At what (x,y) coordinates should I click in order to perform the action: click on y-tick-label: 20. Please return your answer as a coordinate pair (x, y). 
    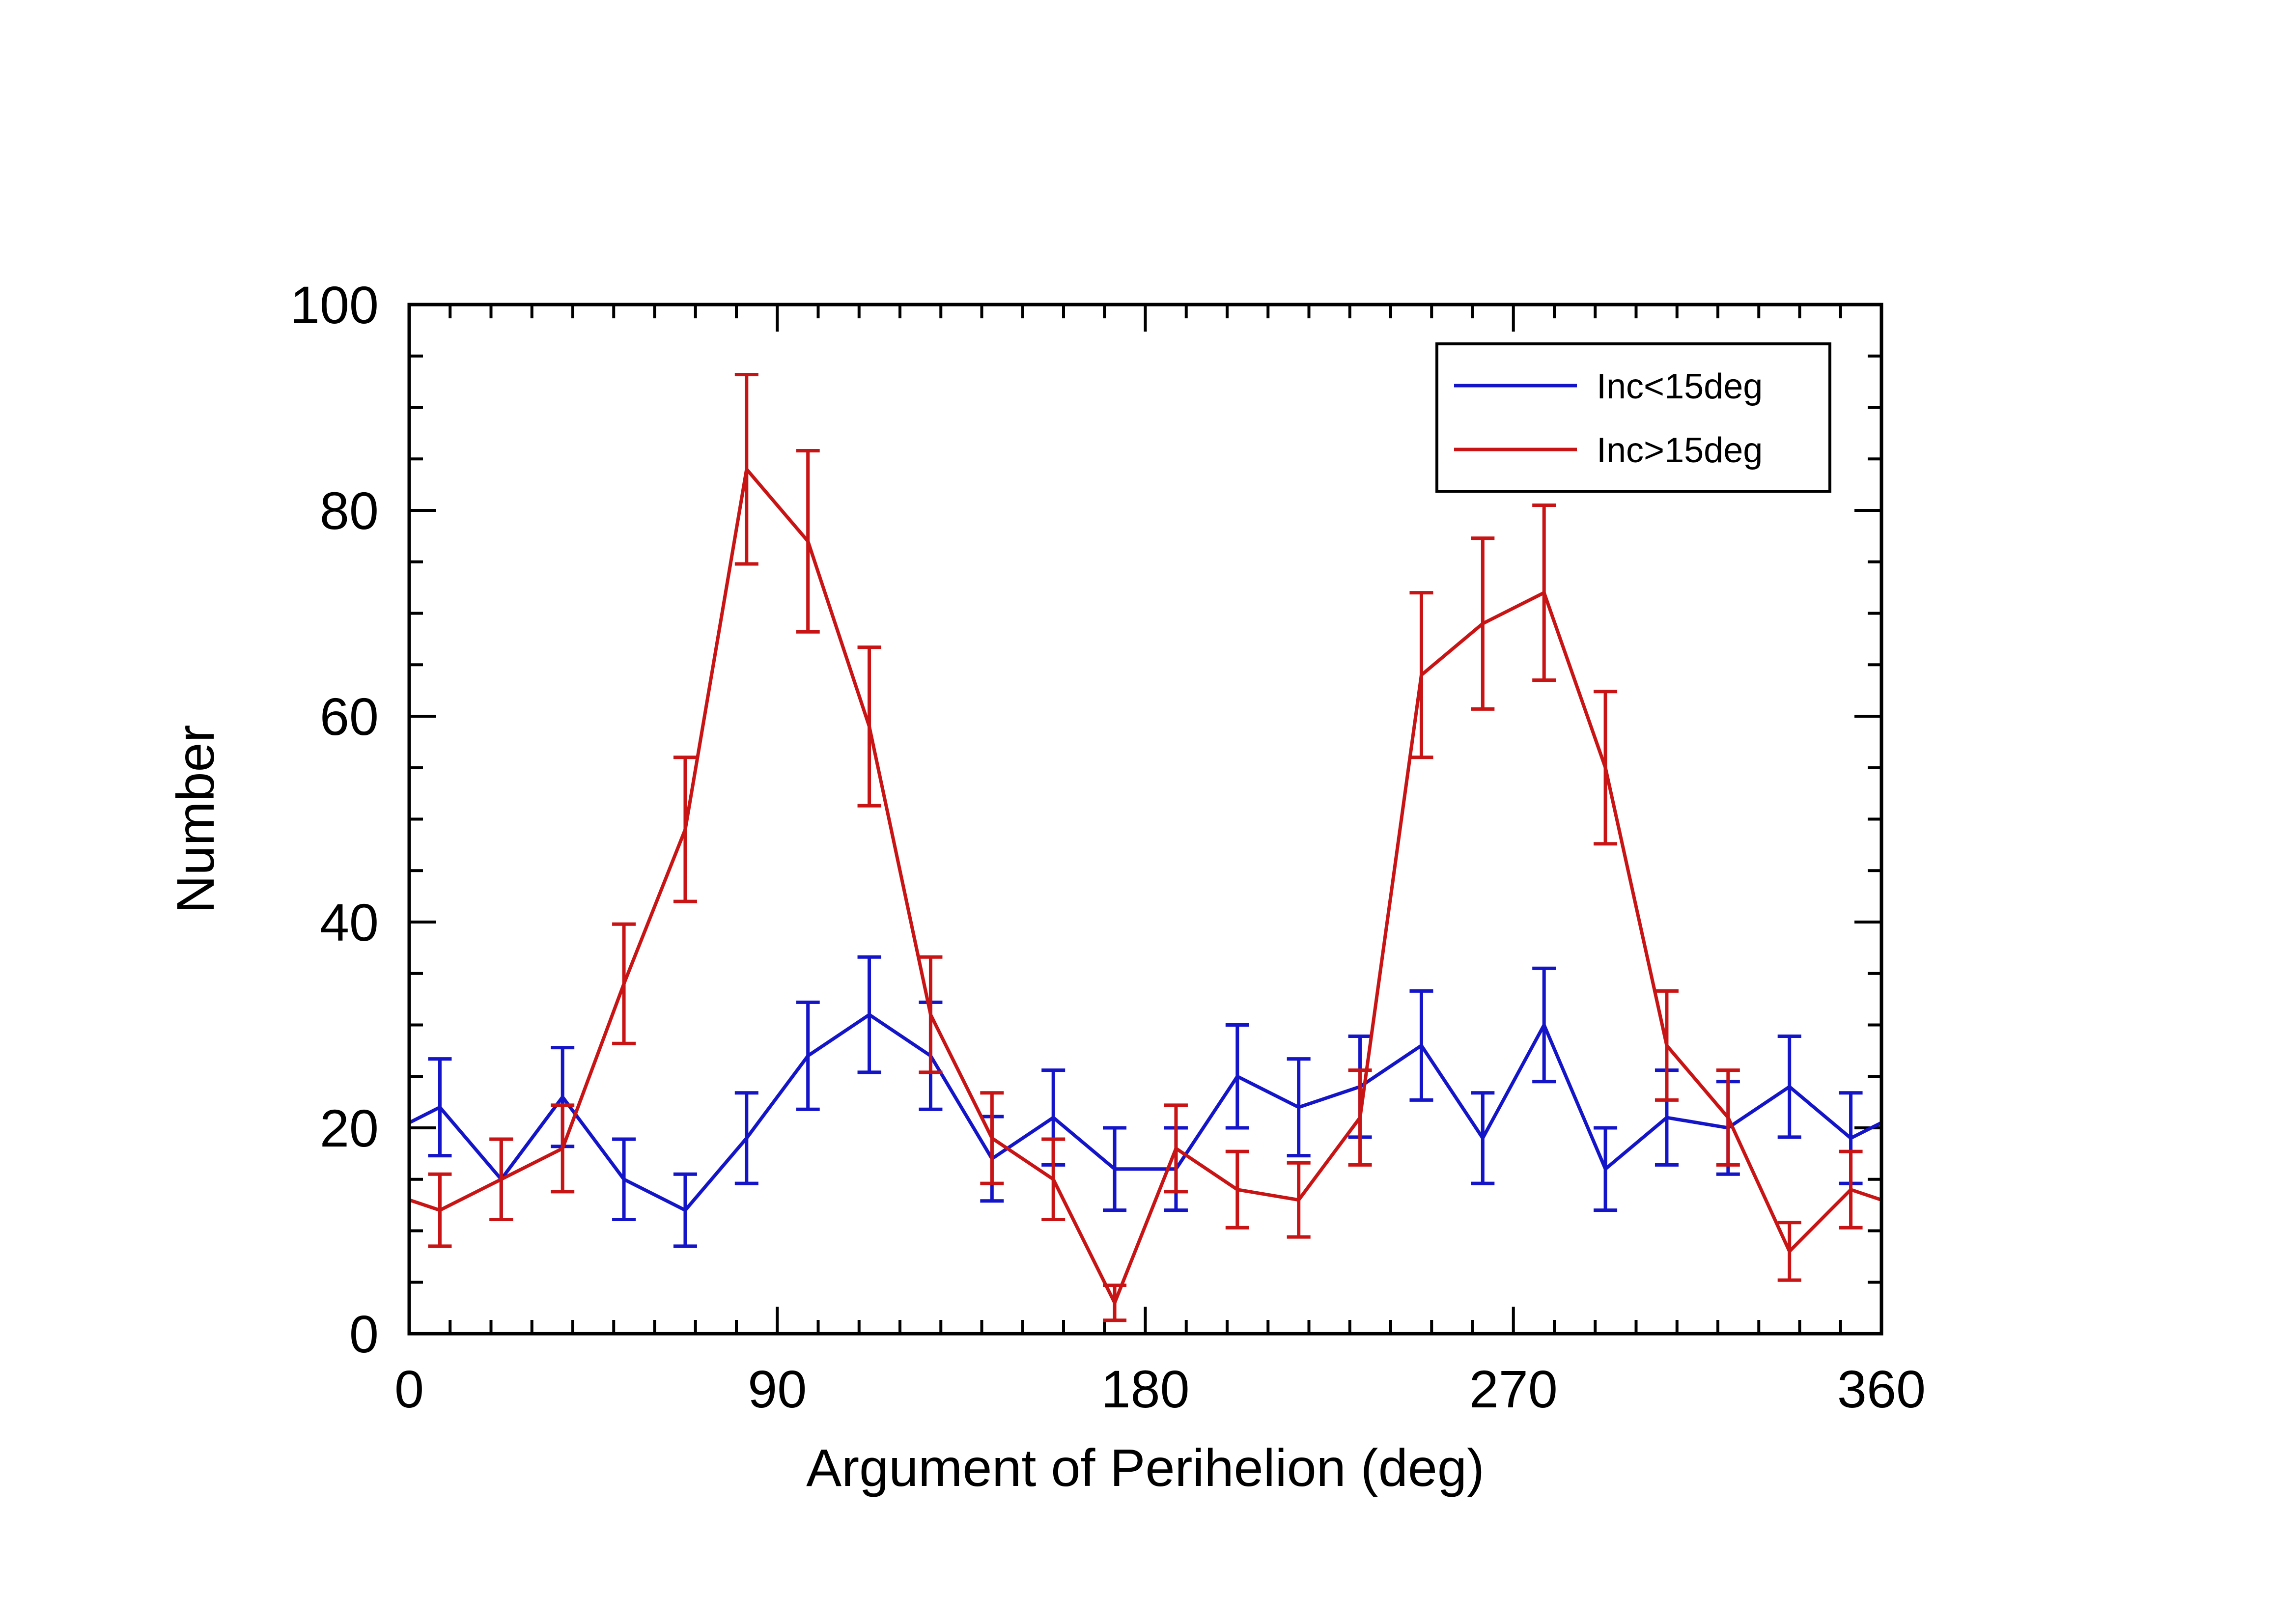
    Looking at the image, I should click on (349, 1128).